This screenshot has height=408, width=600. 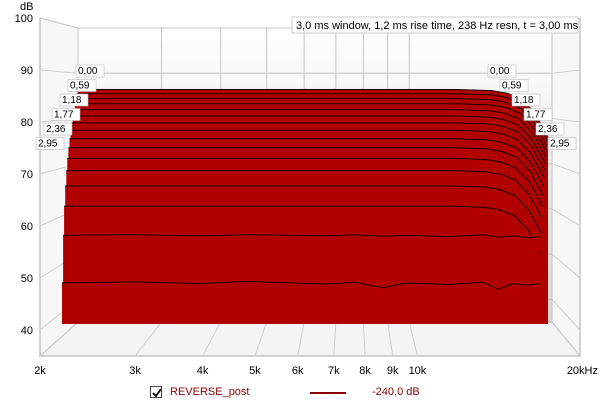 I want to click on y-tick-label: 80, so click(x=27, y=123).